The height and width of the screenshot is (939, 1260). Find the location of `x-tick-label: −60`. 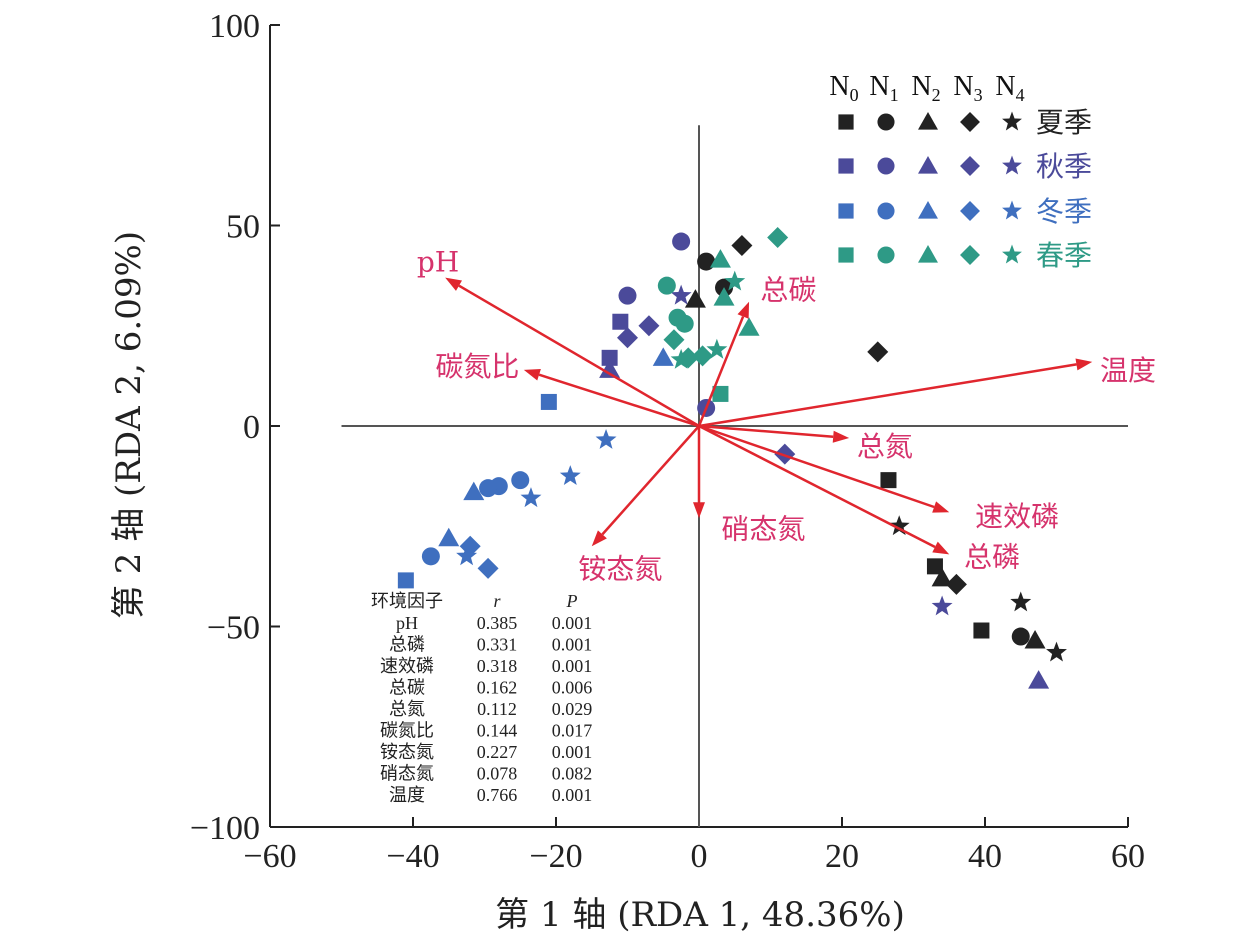

x-tick-label: −60 is located at coordinates (269, 856).